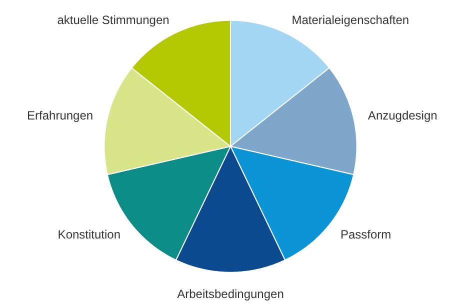 The height and width of the screenshot is (305, 460). What do you see at coordinates (403, 115) in the screenshot?
I see `slice-label: Anzugdesign` at bounding box center [403, 115].